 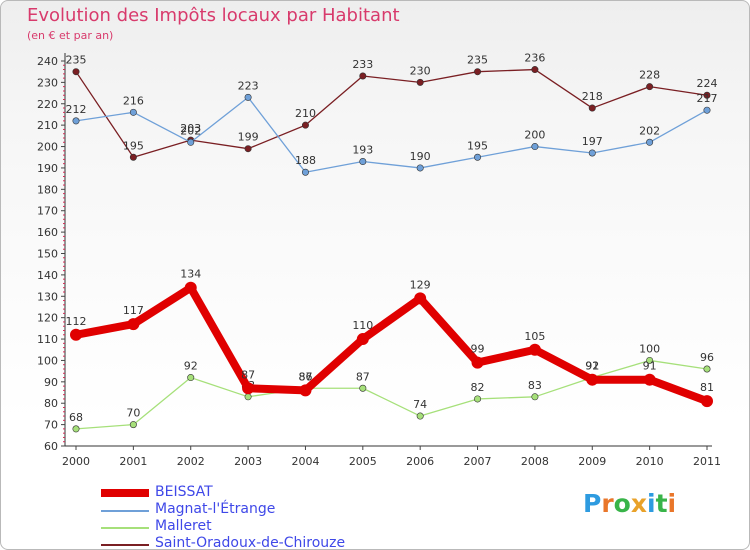 What do you see at coordinates (420, 284) in the screenshot?
I see `data-label-beissat: 129` at bounding box center [420, 284].